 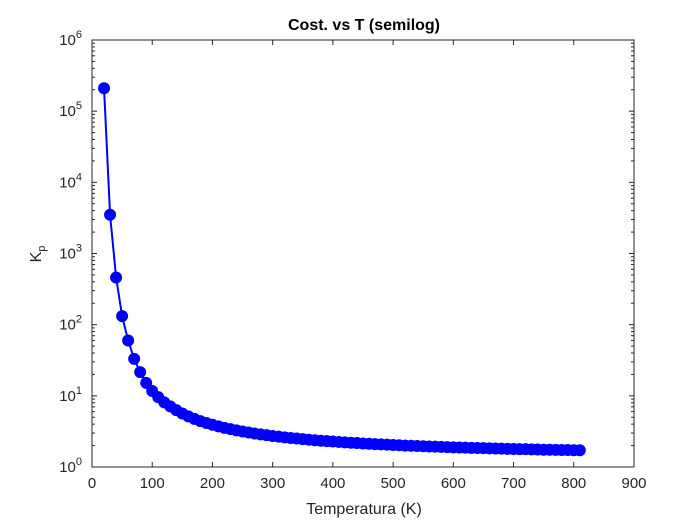 I want to click on y-tick-label: 10², so click(x=70, y=324).